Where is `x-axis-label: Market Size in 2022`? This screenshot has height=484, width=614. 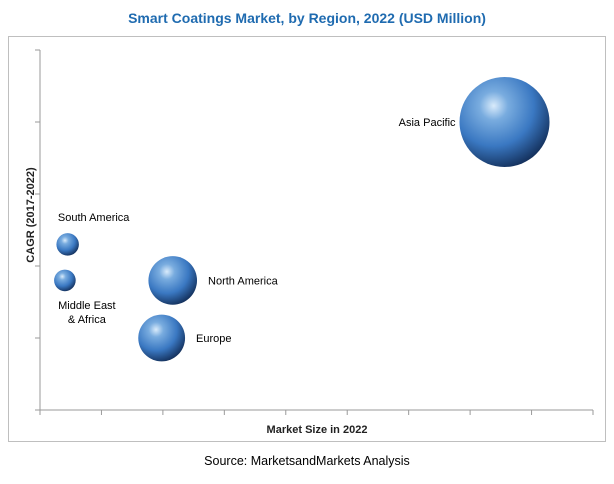 x-axis-label: Market Size in 2022 is located at coordinates (317, 430).